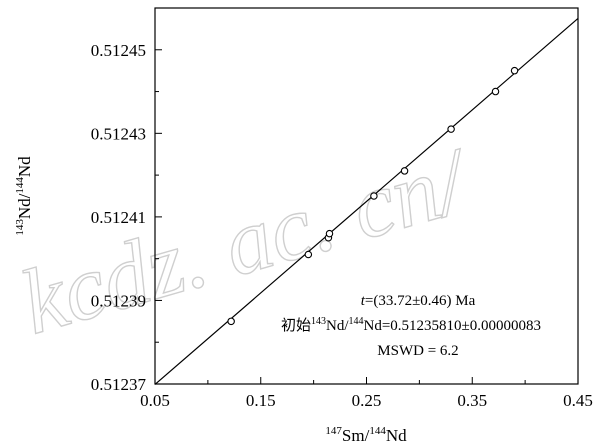  What do you see at coordinates (119, 384) in the screenshot?
I see `y-tick-label: 0.51237` at bounding box center [119, 384].